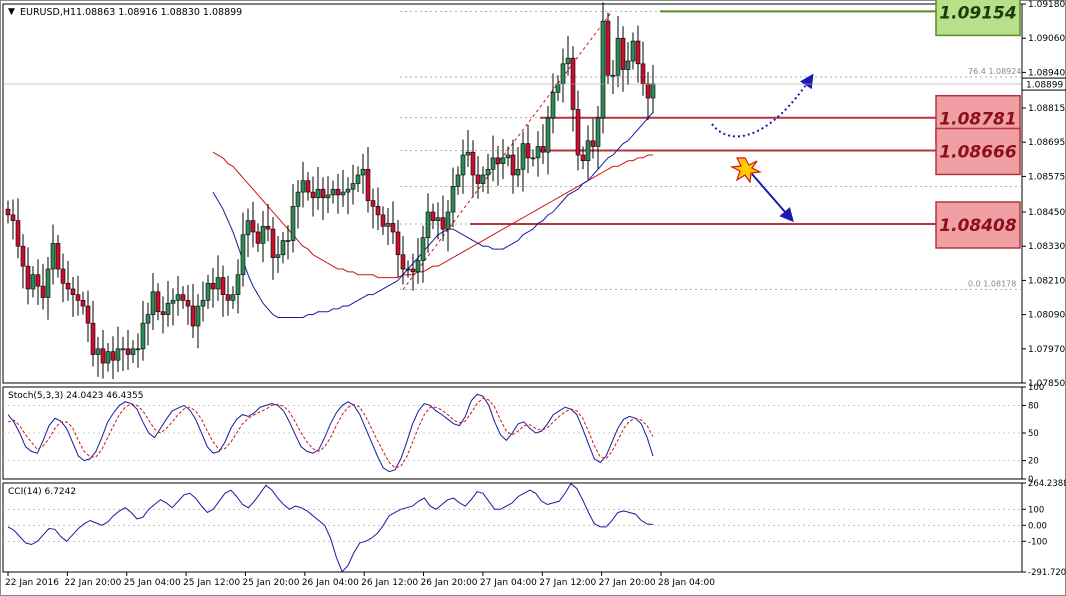 The width and height of the screenshot is (1066, 596). I want to click on time-tick-label: 27 Jan 12:00, so click(567, 583).